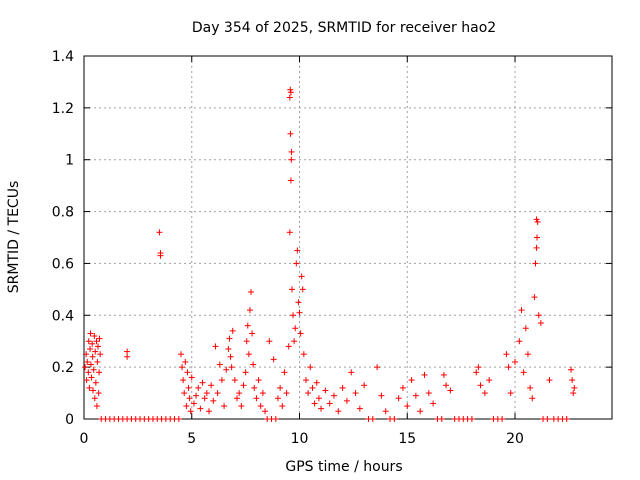 The width and height of the screenshot is (640, 480). What do you see at coordinates (63, 109) in the screenshot?
I see `y-tick-label: 1.2` at bounding box center [63, 109].